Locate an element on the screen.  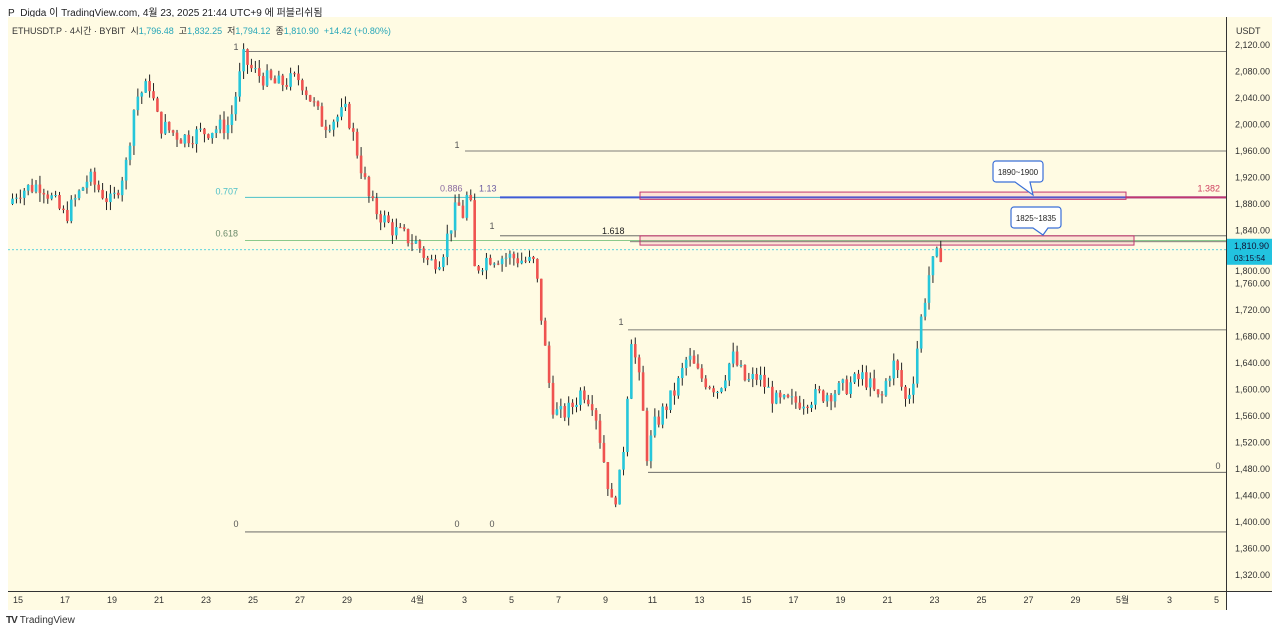
price-tick-label: 2,000.00 is located at coordinates (1252, 125).